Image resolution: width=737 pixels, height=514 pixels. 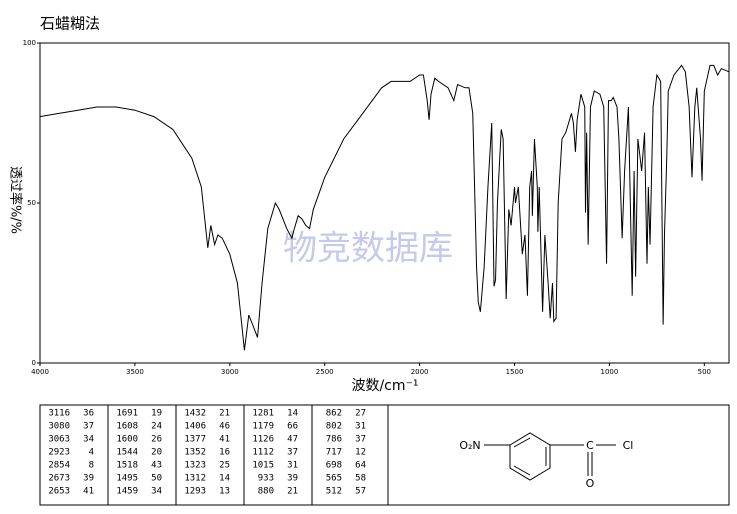 What do you see at coordinates (195, 492) in the screenshot?
I see `peak-wavenumber: 1293` at bounding box center [195, 492].